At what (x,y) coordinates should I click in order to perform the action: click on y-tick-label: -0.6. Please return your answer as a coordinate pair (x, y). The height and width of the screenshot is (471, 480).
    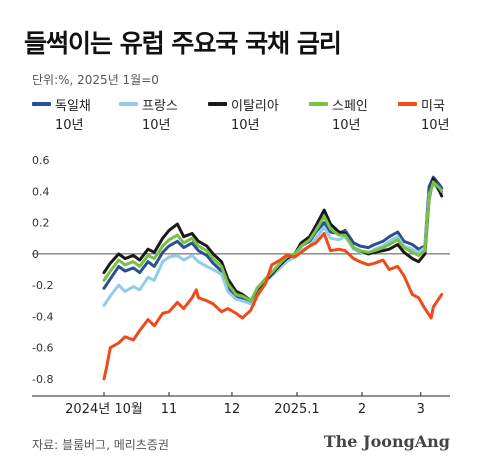
    Looking at the image, I should click on (42, 348).